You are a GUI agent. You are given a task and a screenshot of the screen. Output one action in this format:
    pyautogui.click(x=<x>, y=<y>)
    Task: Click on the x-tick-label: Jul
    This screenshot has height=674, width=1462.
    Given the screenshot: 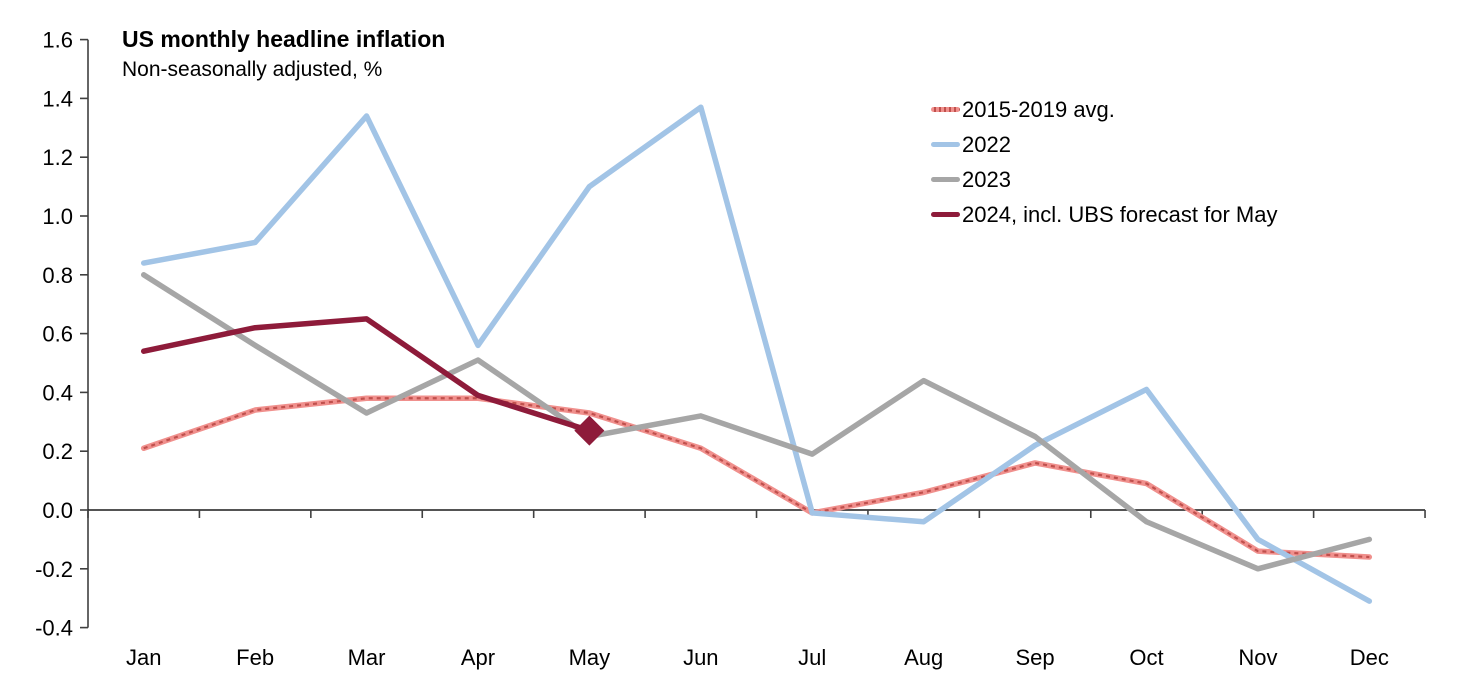 What is the action you would take?
    pyautogui.click(x=812, y=657)
    